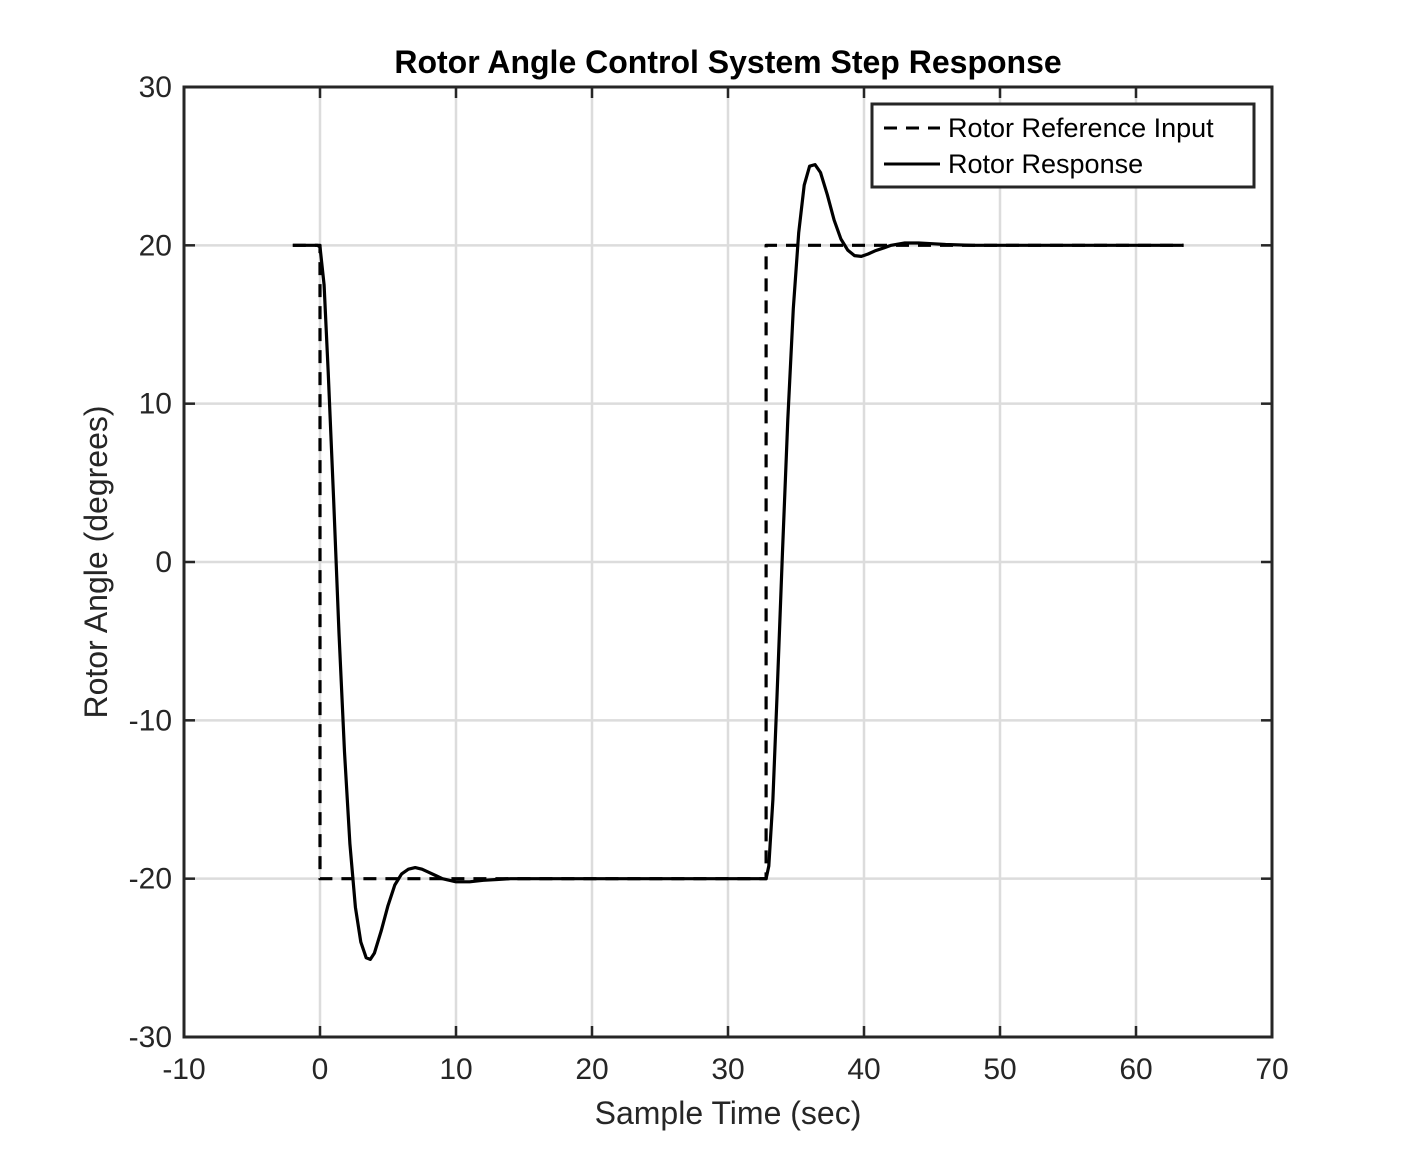 This screenshot has width=1404, height=1165. What do you see at coordinates (591, 1069) in the screenshot?
I see `x-tick-label: 20` at bounding box center [591, 1069].